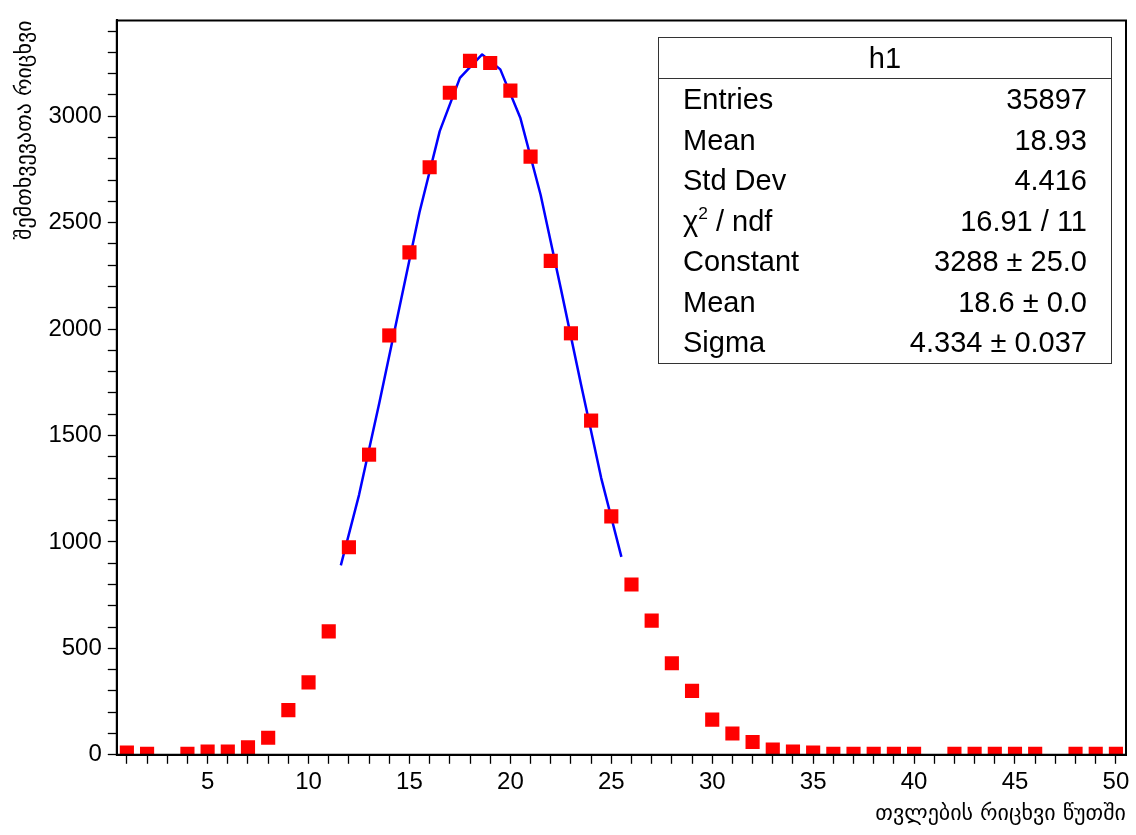 This screenshot has height=835, width=1136. Describe the element at coordinates (728, 99) in the screenshot. I see `annotation: Entries` at that location.